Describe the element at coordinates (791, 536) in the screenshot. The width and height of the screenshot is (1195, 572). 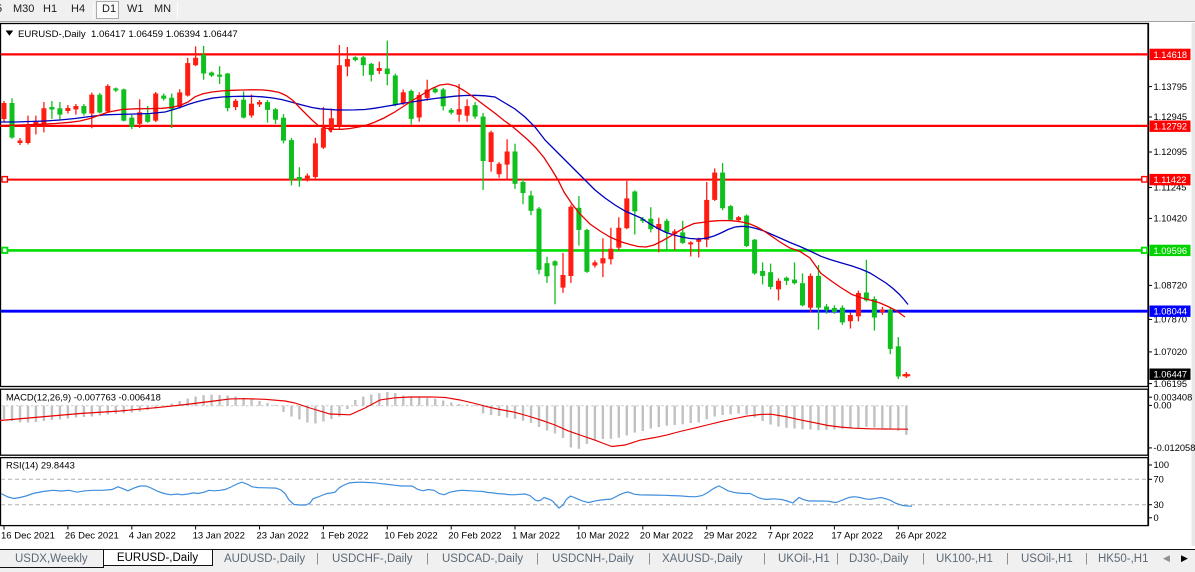
I see `svg-text: 7 Apr 2022` at that location.